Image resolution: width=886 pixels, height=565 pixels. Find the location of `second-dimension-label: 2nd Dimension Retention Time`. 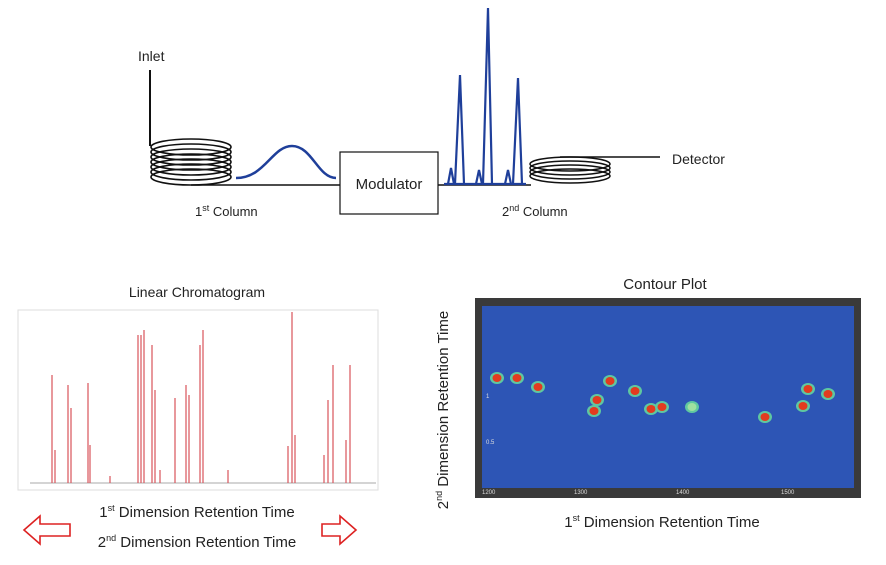

second-dimension-label: 2nd Dimension Retention Time is located at coordinates (197, 542).